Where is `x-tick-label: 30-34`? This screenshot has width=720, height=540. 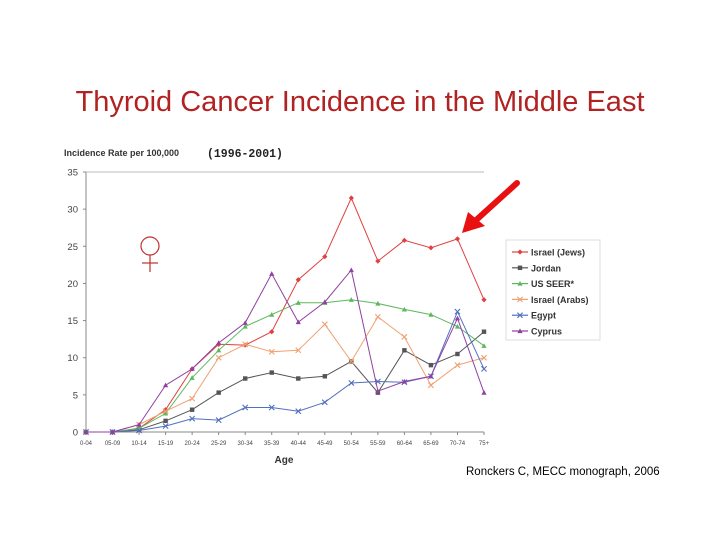
x-tick-label: 30-34 is located at coordinates (246, 444).